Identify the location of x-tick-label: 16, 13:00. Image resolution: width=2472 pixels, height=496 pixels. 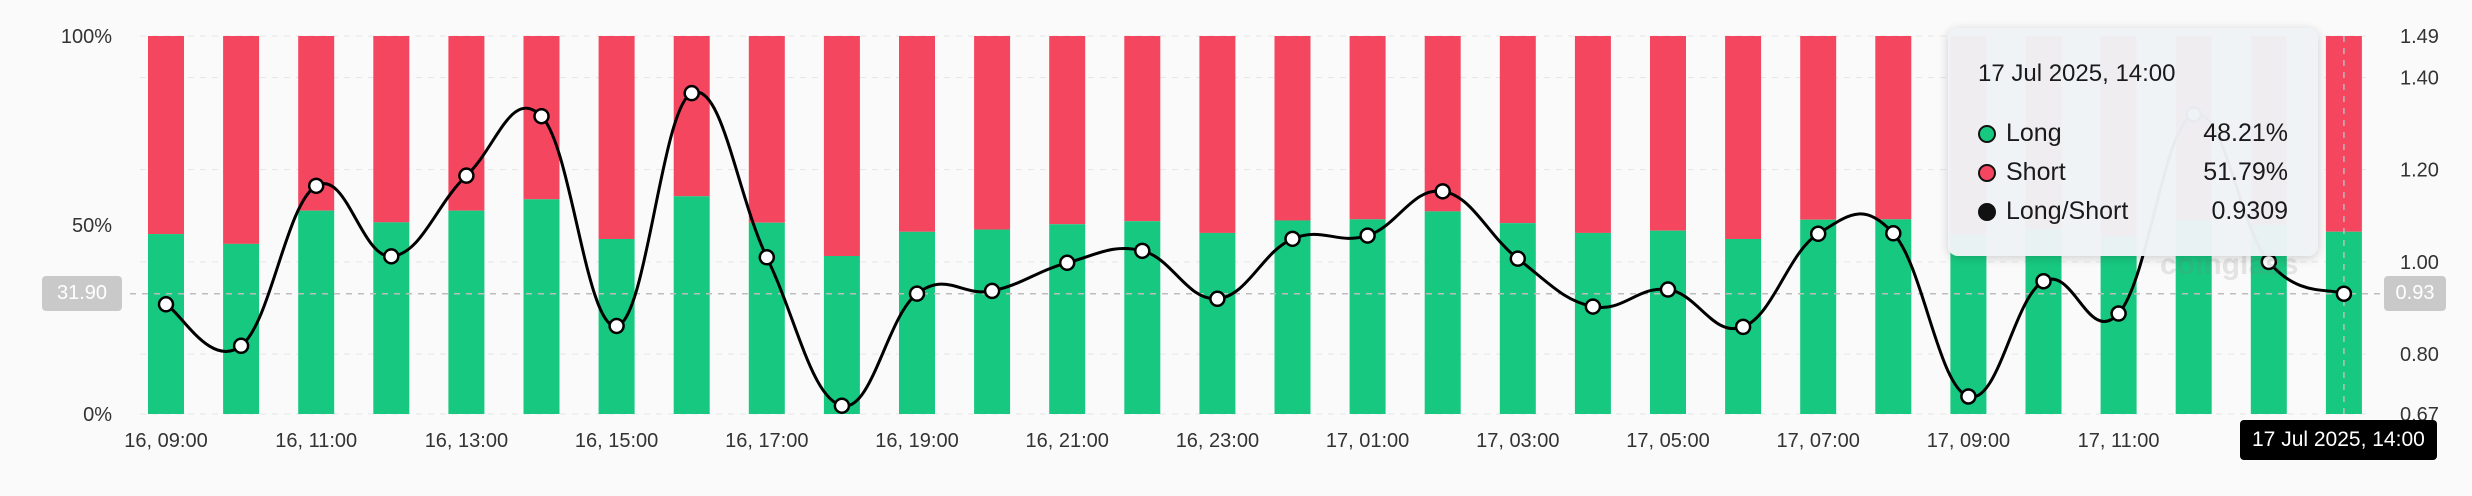
(466, 441).